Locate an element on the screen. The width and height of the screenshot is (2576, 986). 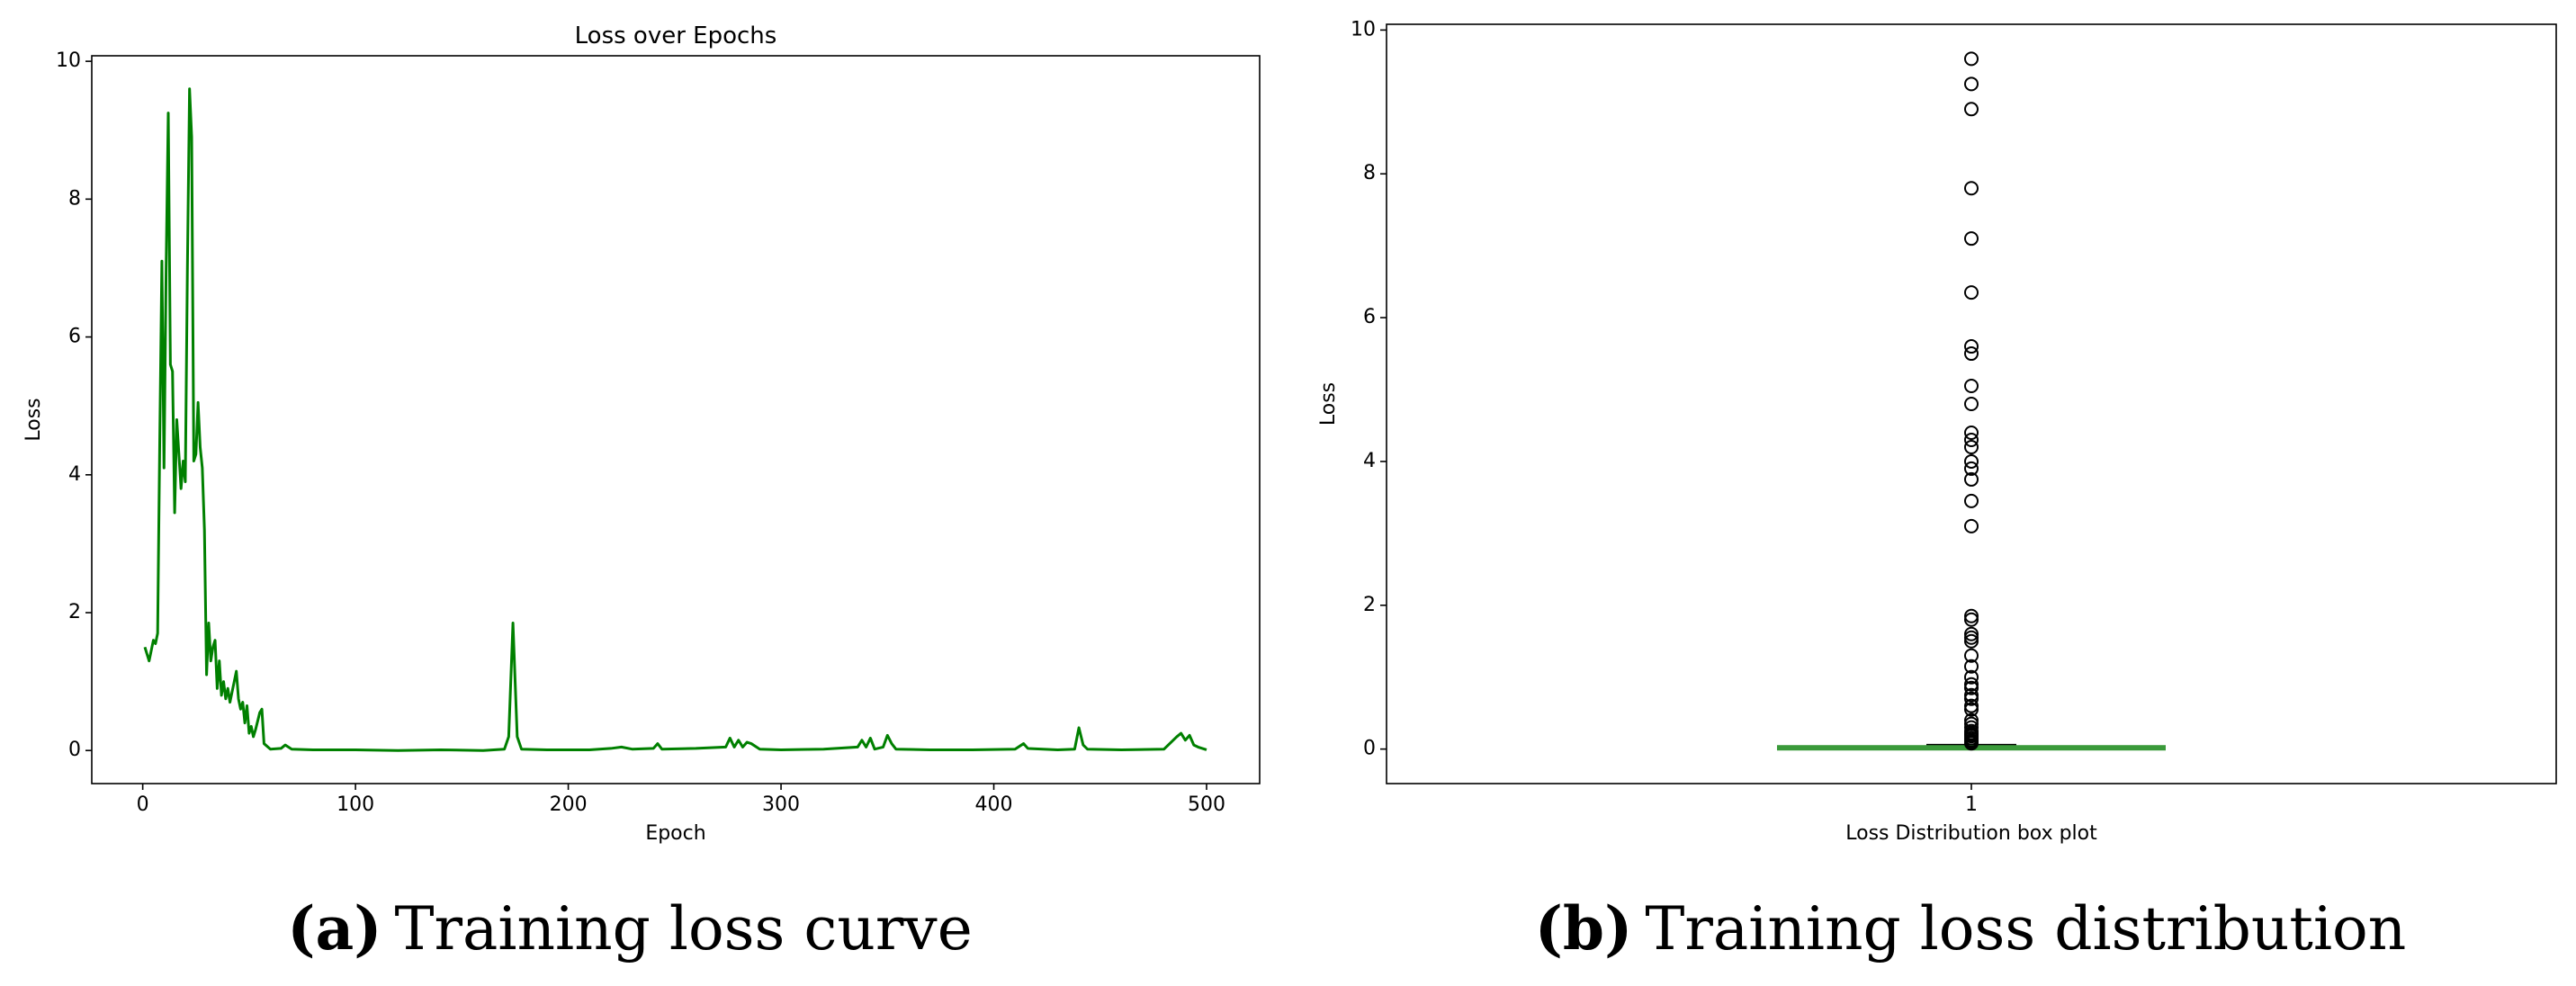
x-tick-label: 0 is located at coordinates (143, 804).